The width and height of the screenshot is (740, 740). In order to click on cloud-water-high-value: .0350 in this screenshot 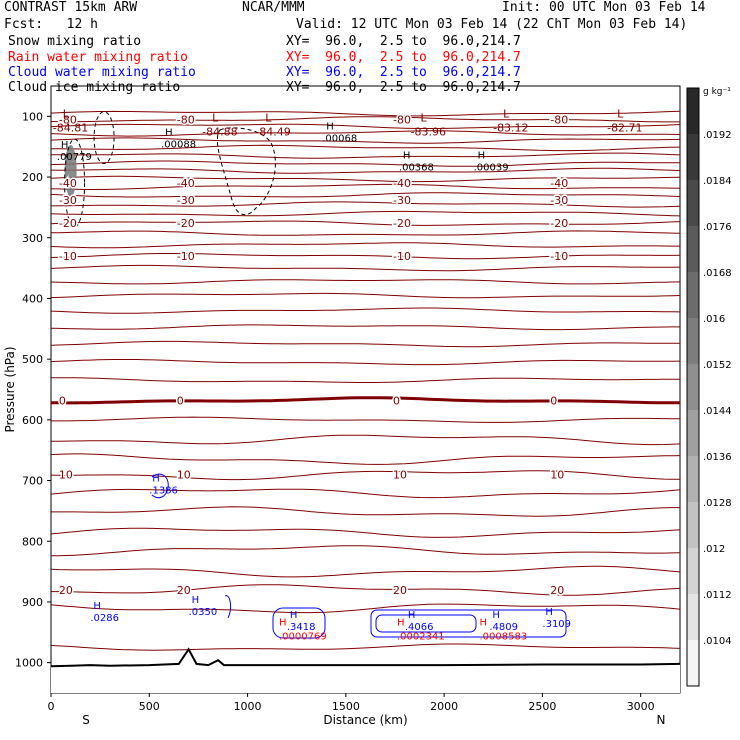, I will do `click(203, 612)`.